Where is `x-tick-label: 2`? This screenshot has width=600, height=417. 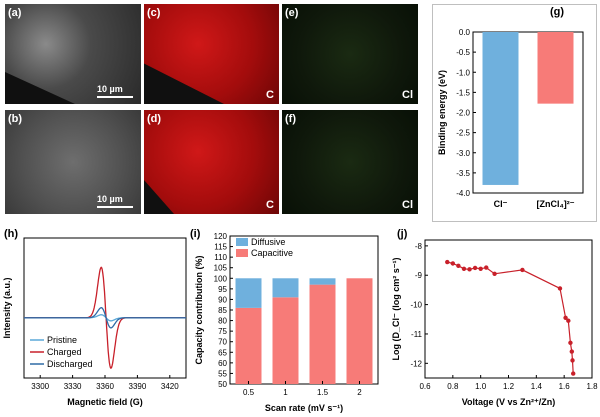
x-tick-label: 2 is located at coordinates (359, 392).